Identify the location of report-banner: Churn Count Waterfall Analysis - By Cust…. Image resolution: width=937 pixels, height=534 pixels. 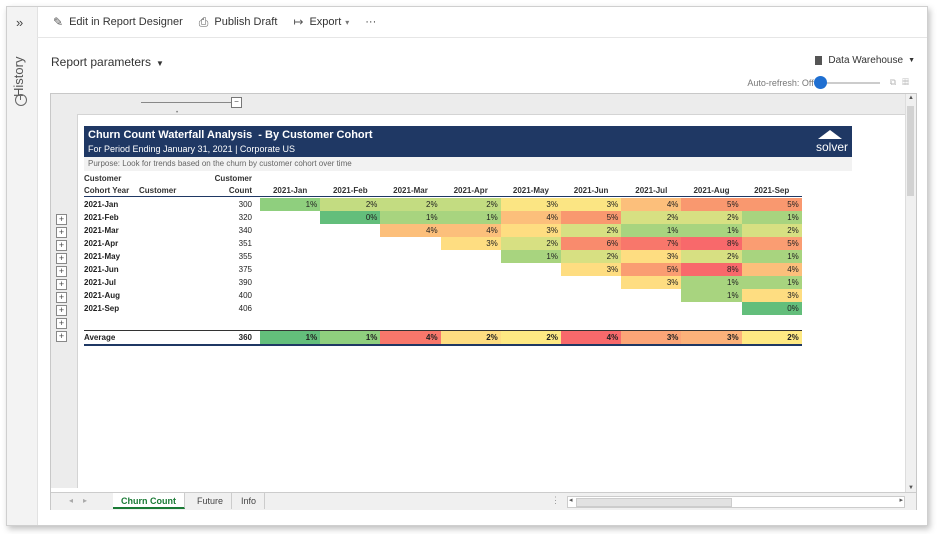
(468, 141).